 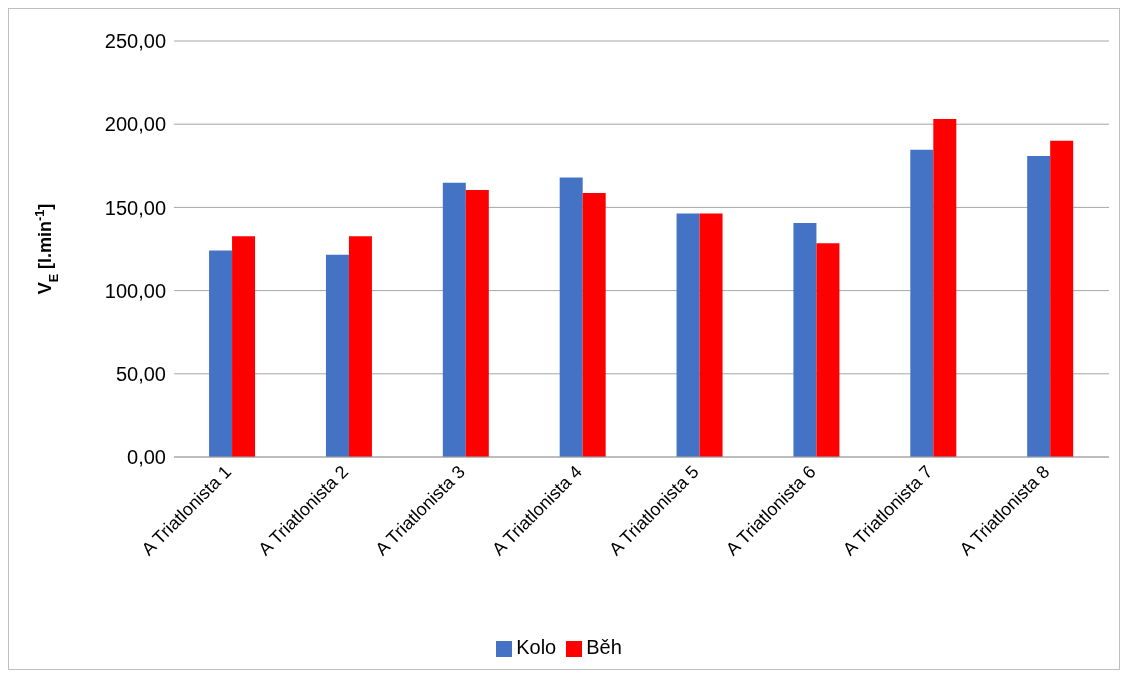 I want to click on y-tick-label: 250,00, so click(x=135, y=41).